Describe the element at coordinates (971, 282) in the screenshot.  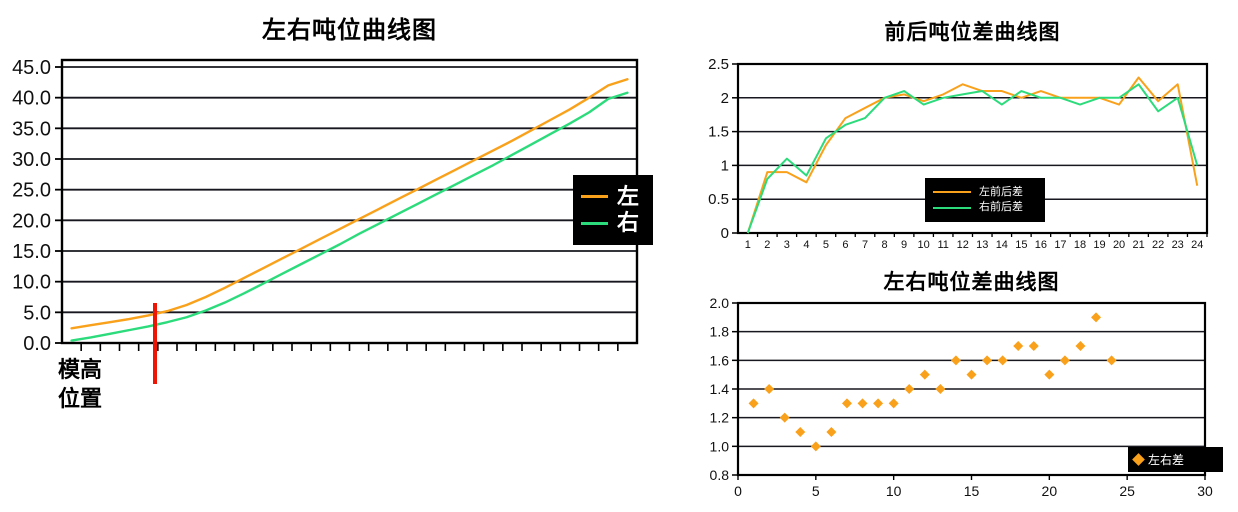
I see `chart3-title: 左右吨位差曲线图` at that location.